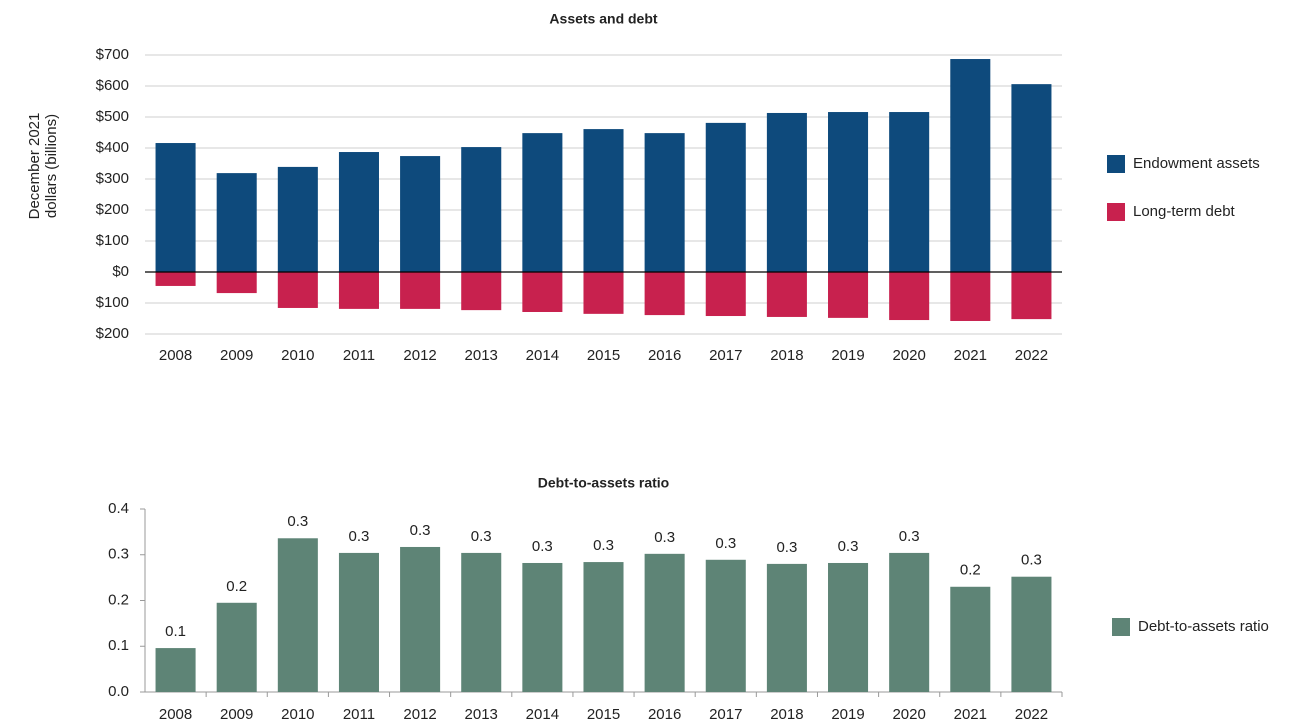  What do you see at coordinates (118, 508) in the screenshot?
I see `y-tick-label: 0.4` at bounding box center [118, 508].